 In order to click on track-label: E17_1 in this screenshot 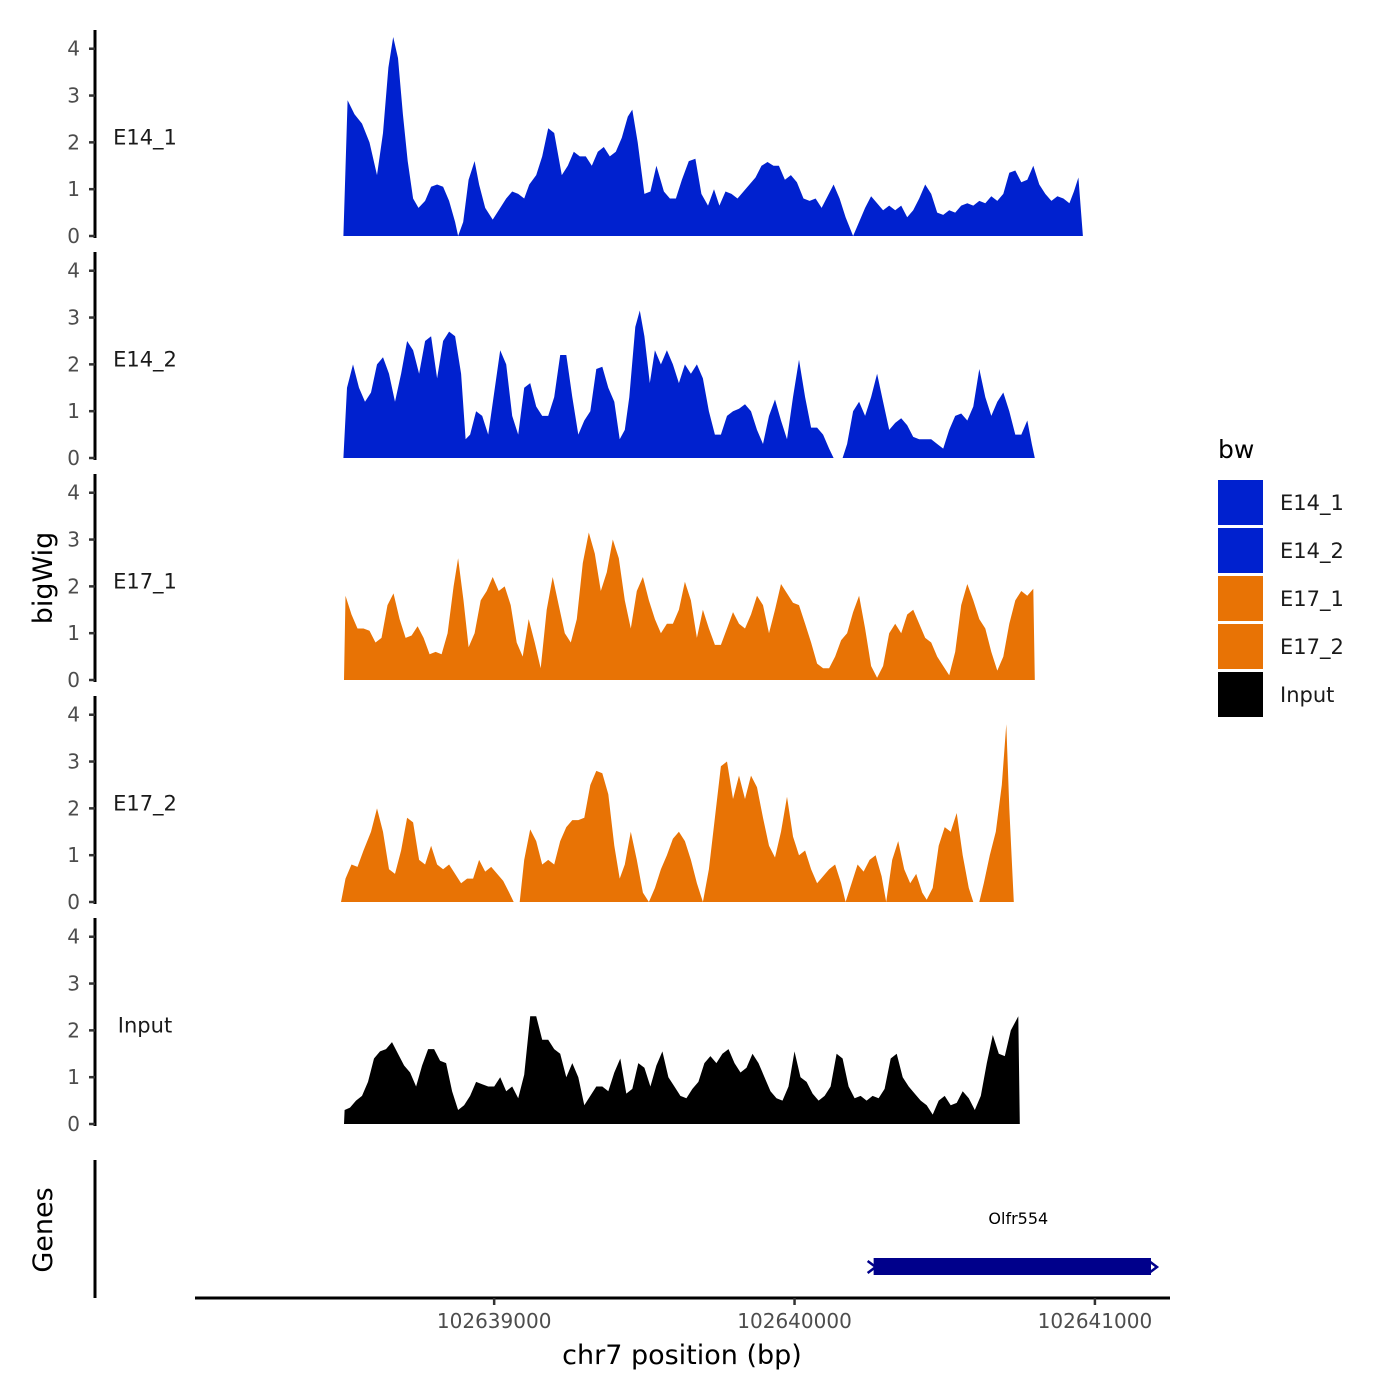, I will do `click(145, 582)`.